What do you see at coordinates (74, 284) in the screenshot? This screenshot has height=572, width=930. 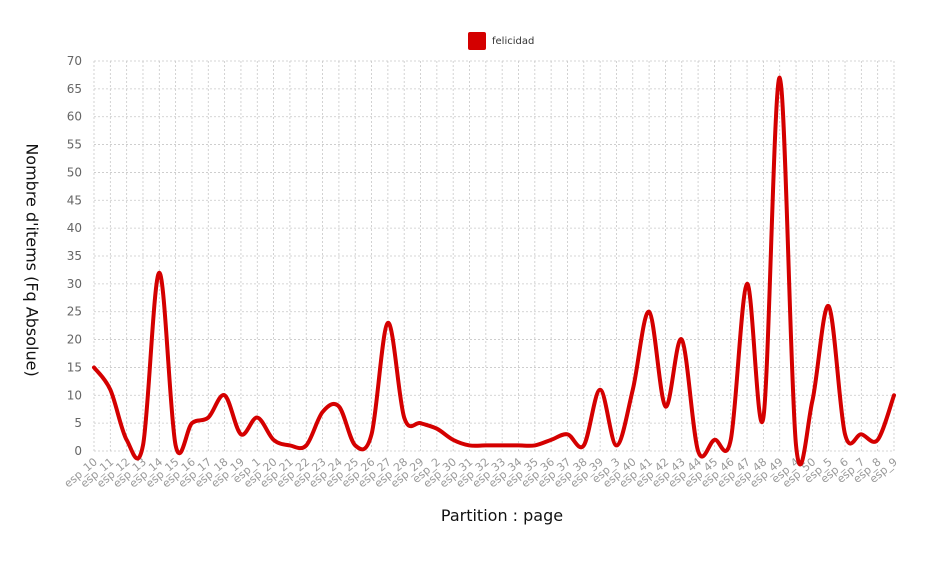 I see `y-tick-label: 30` at bounding box center [74, 284].